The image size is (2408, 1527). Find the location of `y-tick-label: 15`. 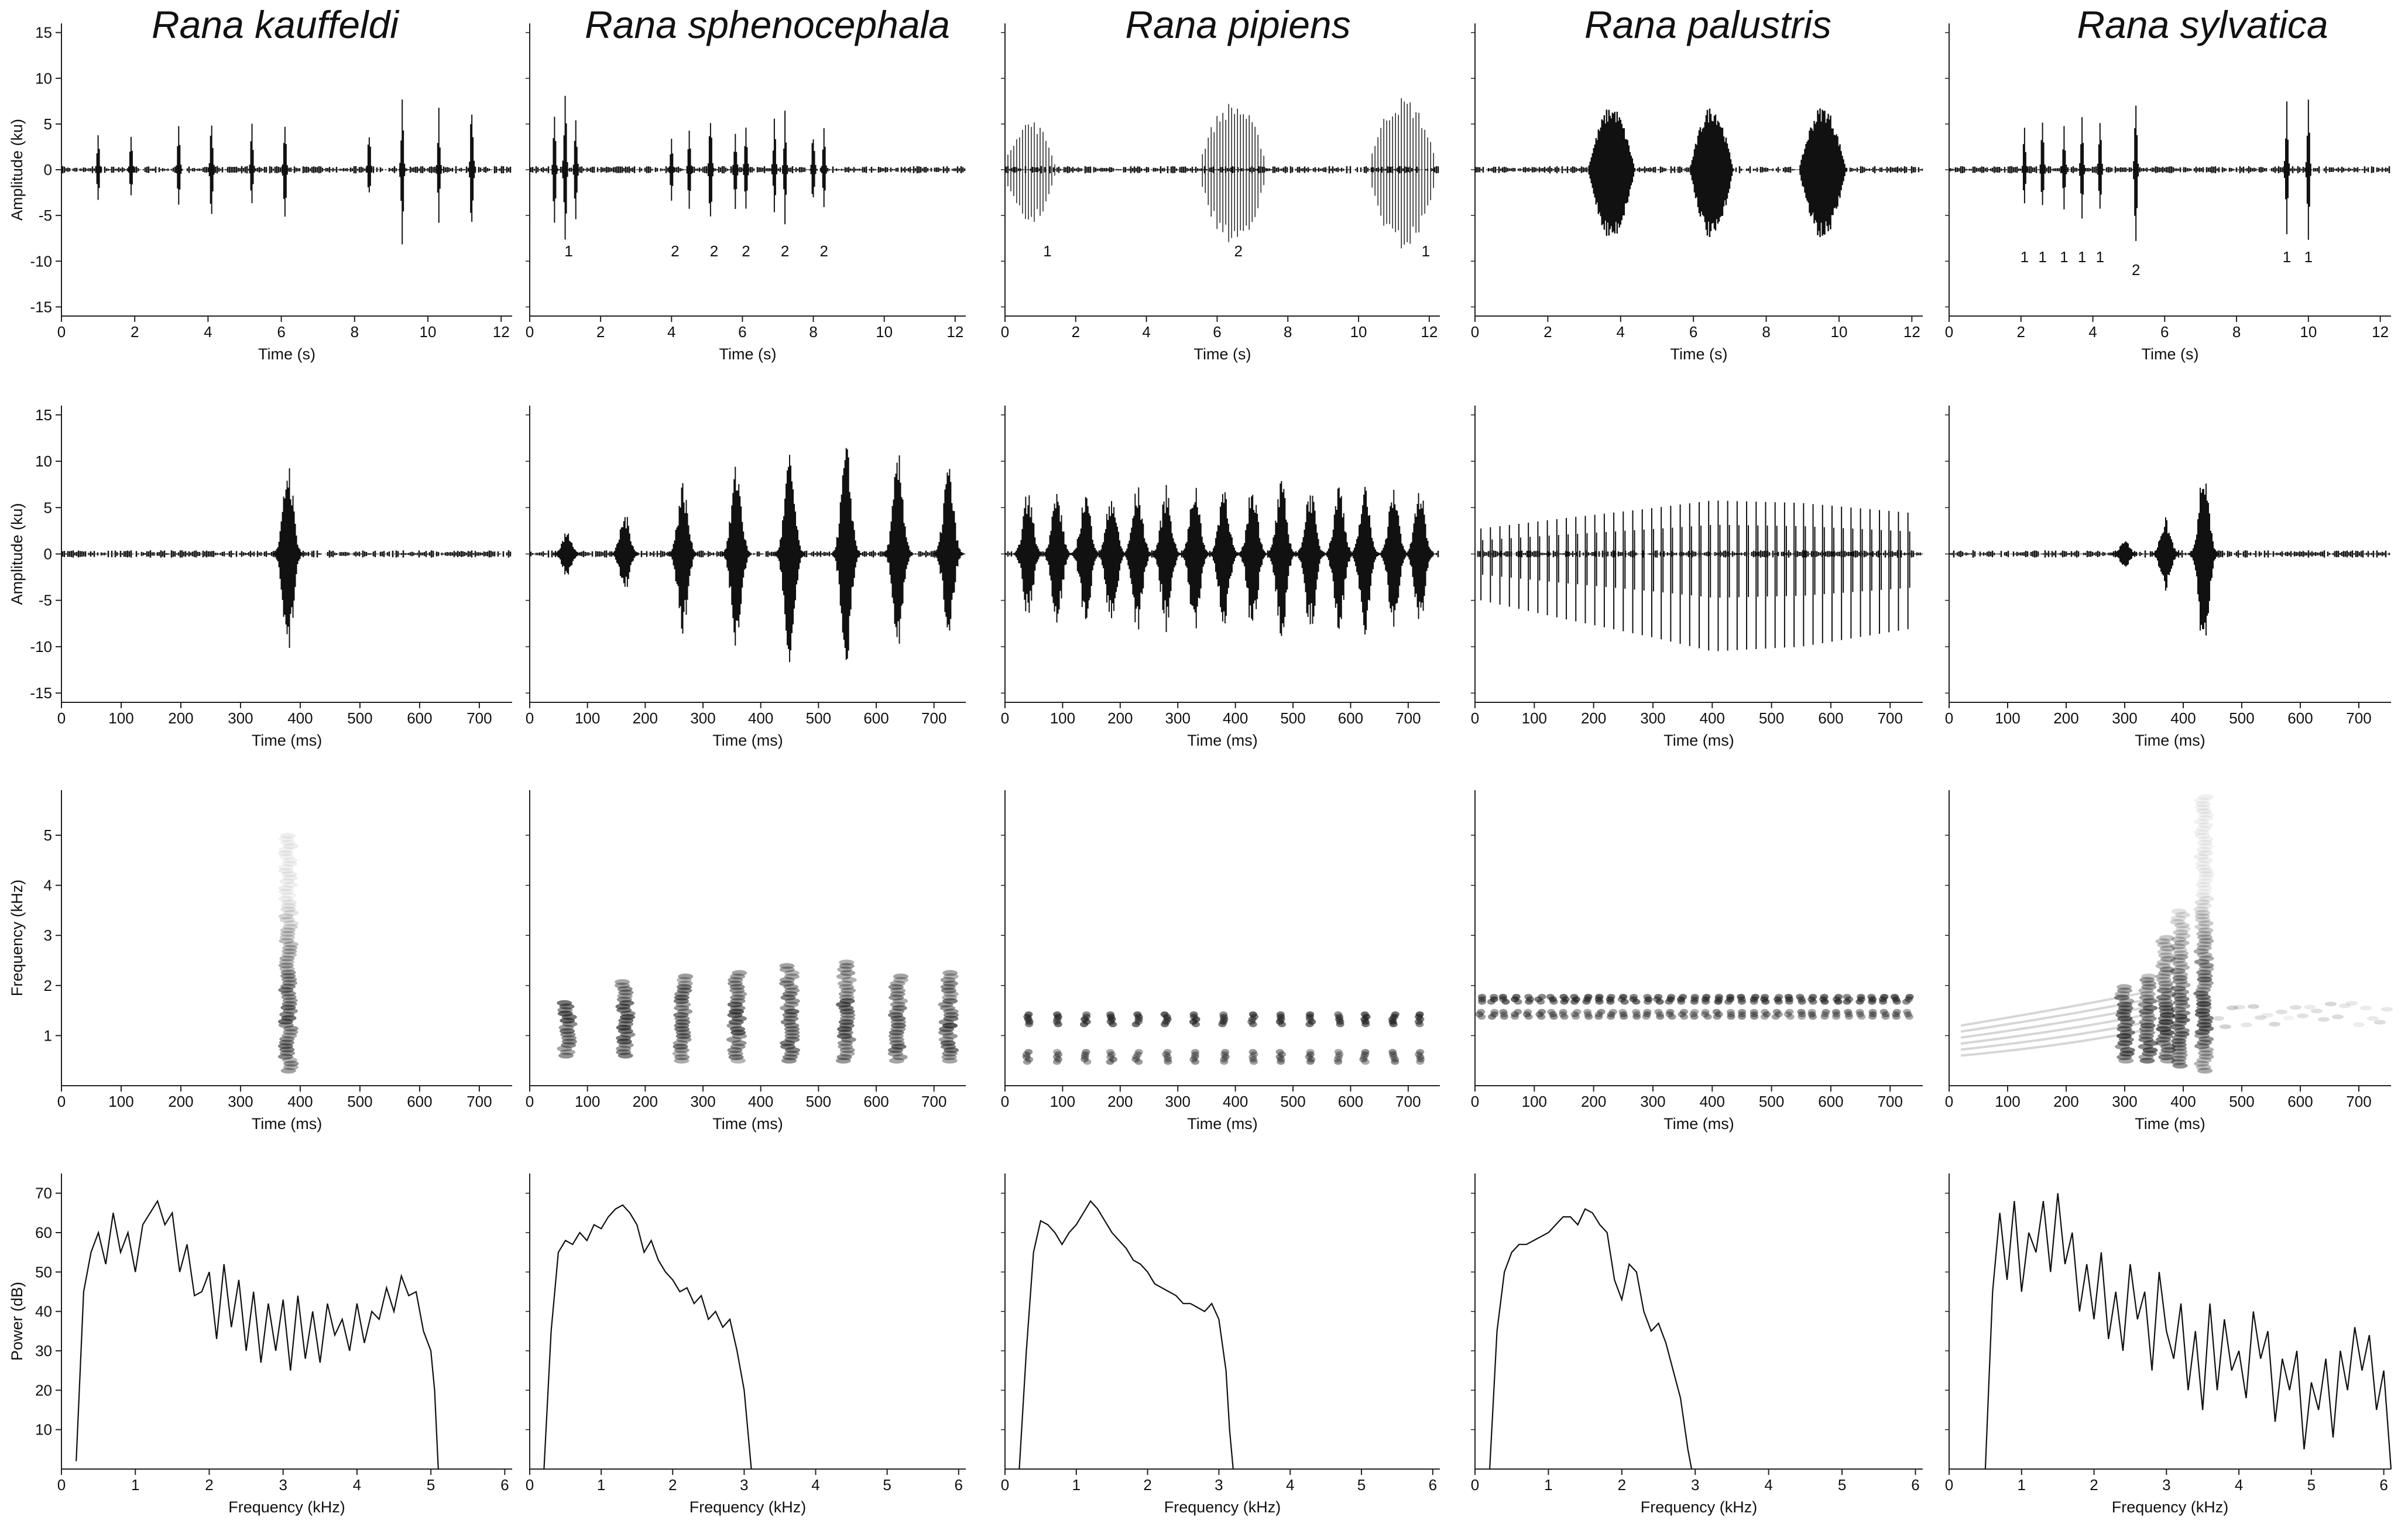

y-tick-label: 15 is located at coordinates (43, 33).